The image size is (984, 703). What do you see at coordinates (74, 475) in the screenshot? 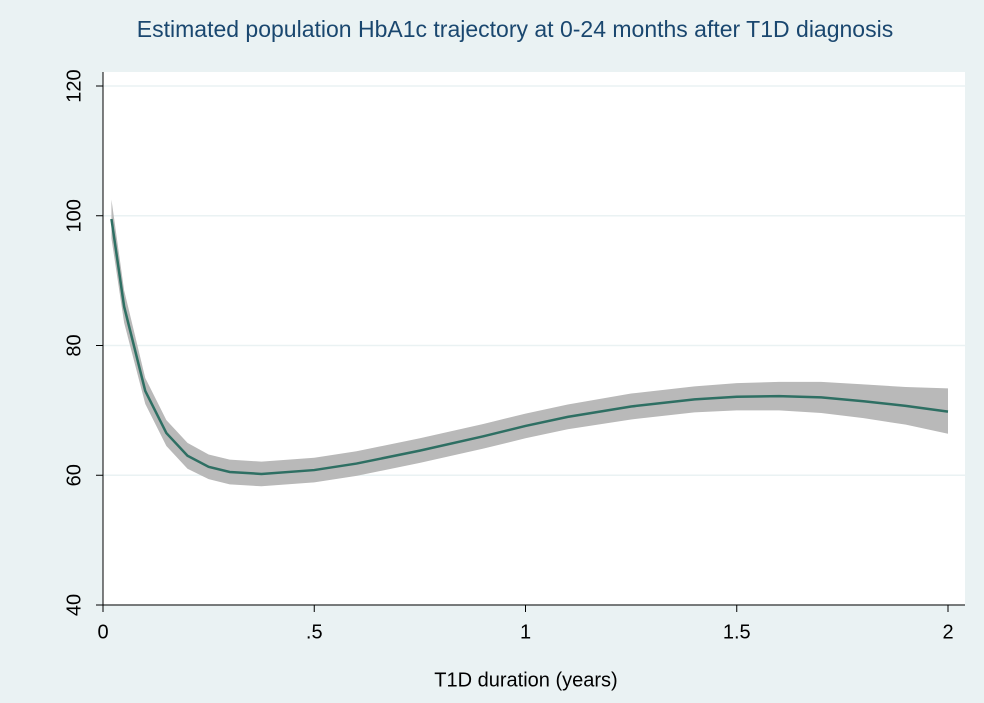
I see `y-tick-label: 60` at bounding box center [74, 475].